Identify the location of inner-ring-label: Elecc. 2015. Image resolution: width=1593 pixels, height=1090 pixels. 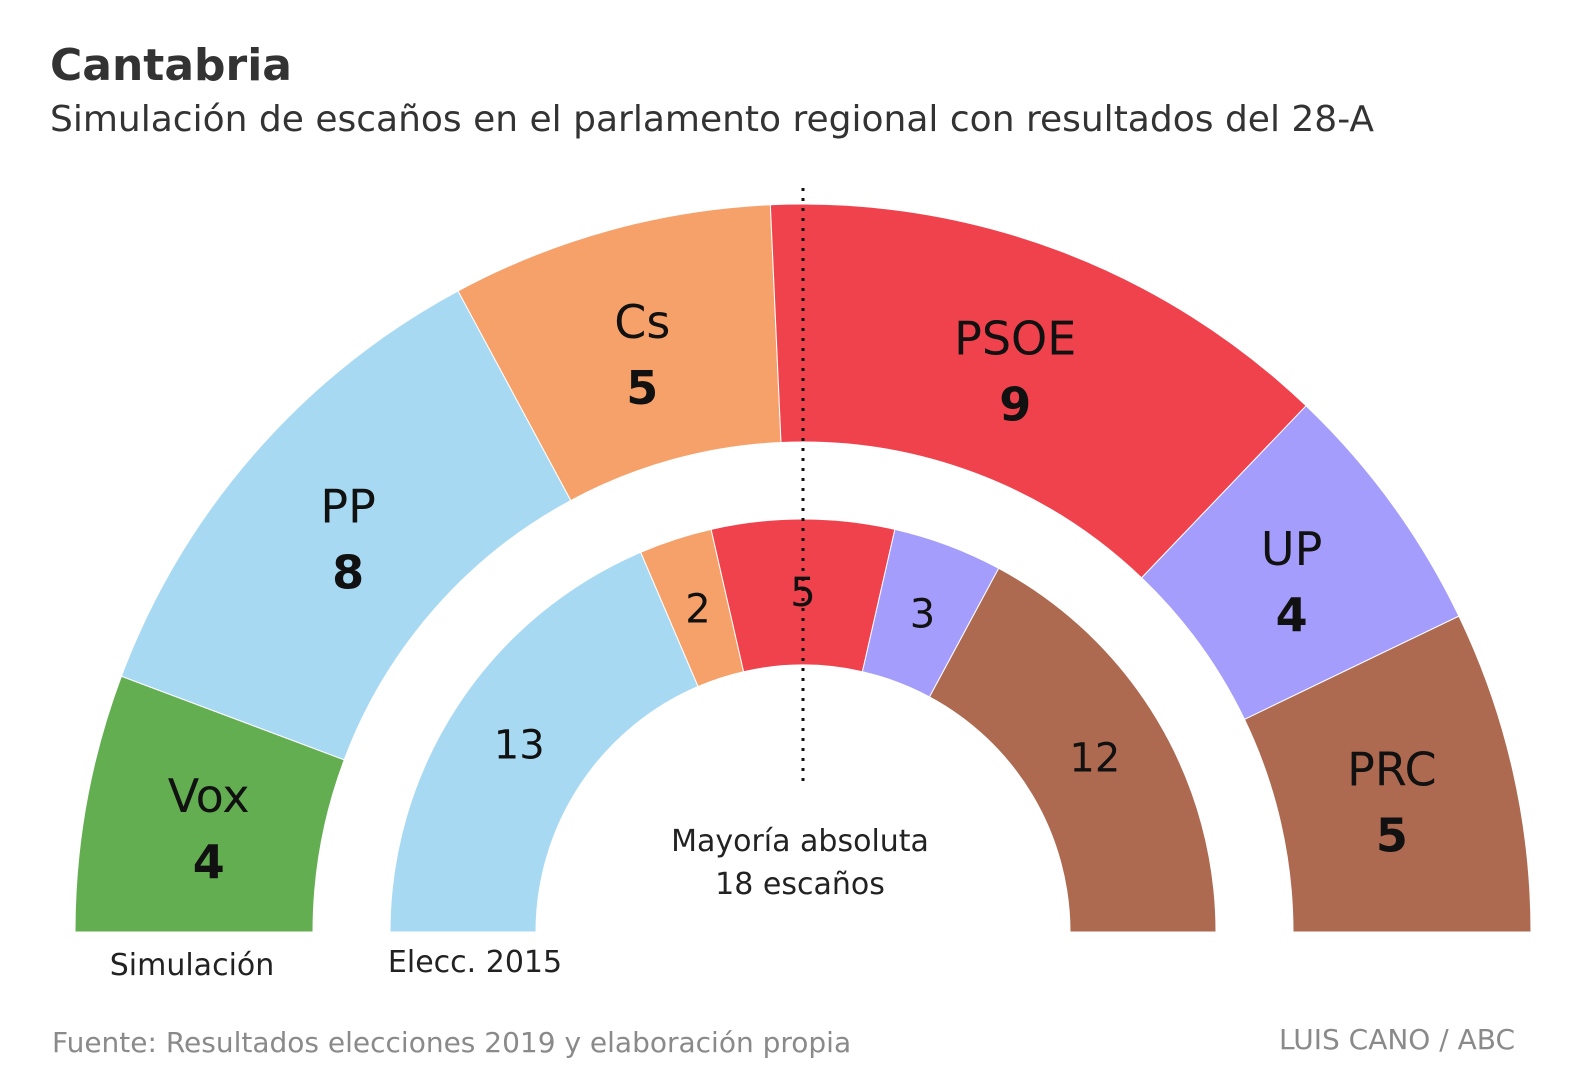
(475, 962).